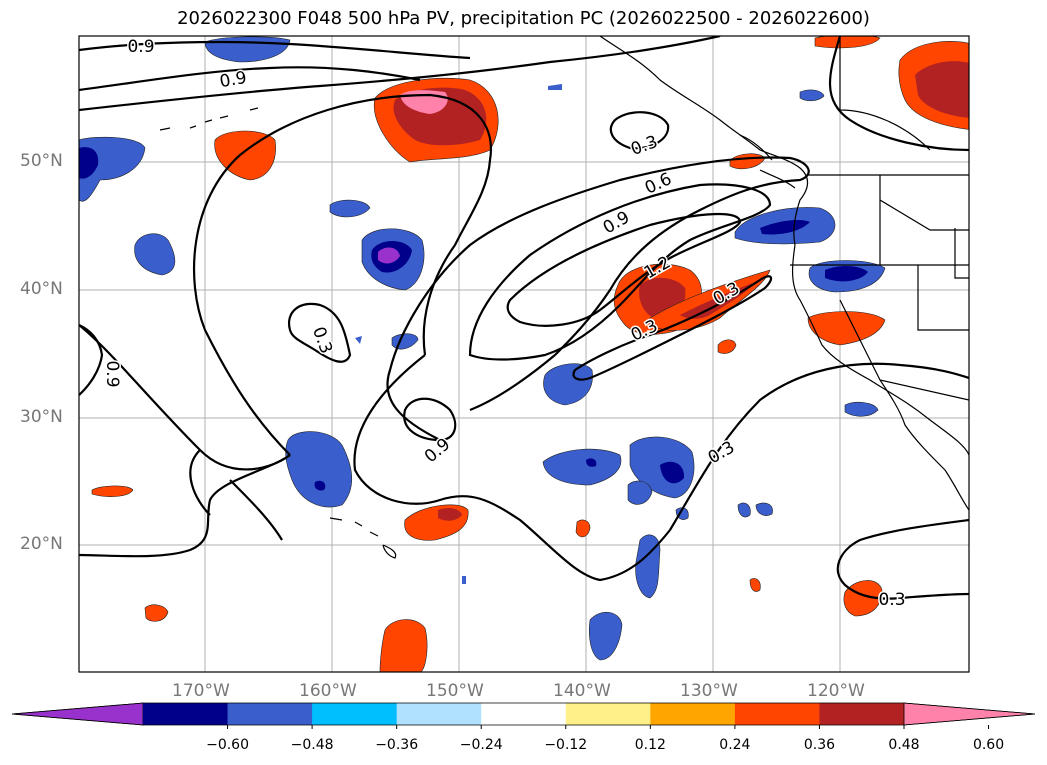 The image size is (1047, 765). Describe the element at coordinates (899, 94) in the screenshot. I see `pv-contour-0.3-large` at that location.